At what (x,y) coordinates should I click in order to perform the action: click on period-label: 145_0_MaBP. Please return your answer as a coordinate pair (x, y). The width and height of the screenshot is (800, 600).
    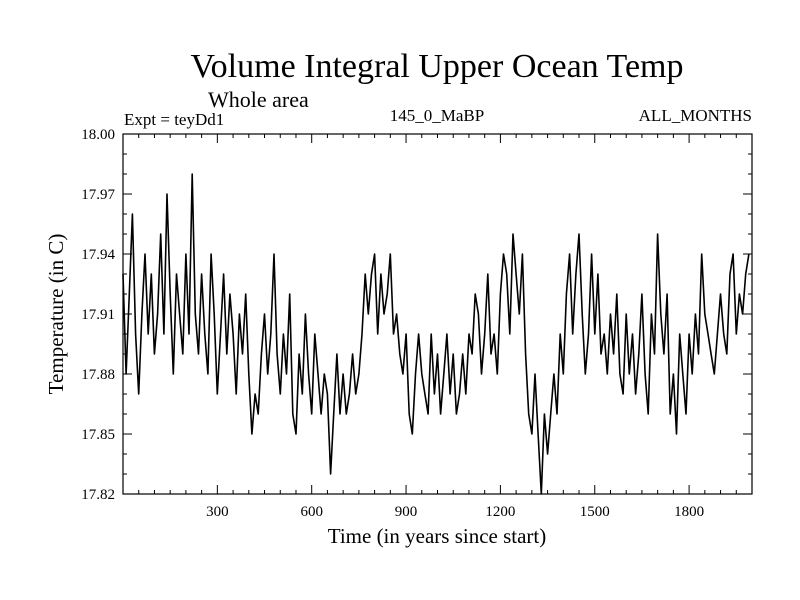
    Looking at the image, I should click on (437, 115).